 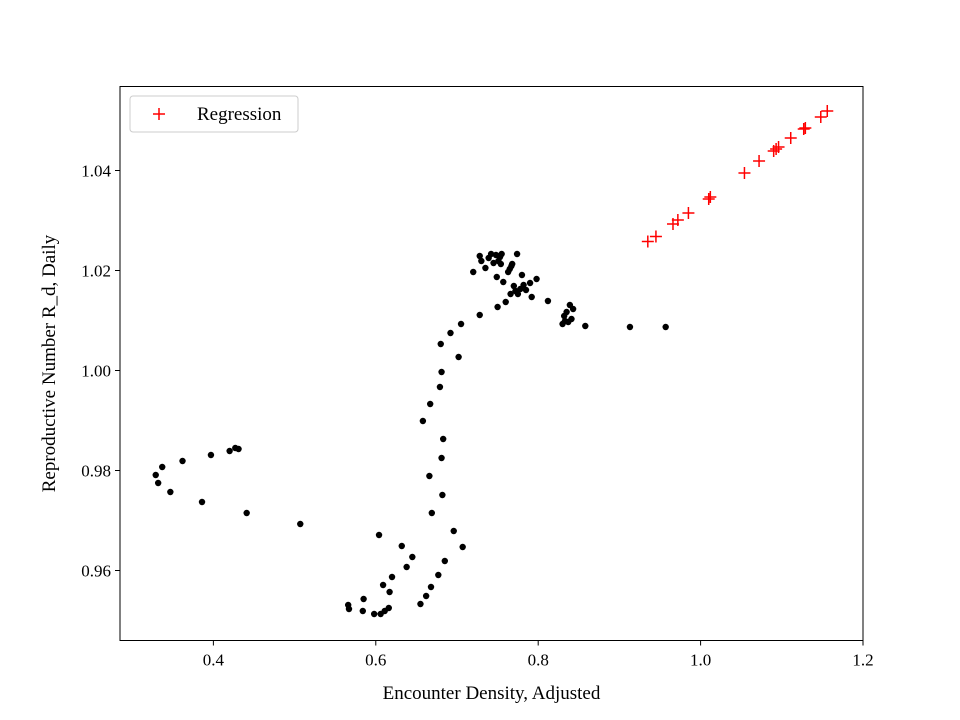 What do you see at coordinates (96, 371) in the screenshot?
I see `y-tick-label: 1.00` at bounding box center [96, 371].